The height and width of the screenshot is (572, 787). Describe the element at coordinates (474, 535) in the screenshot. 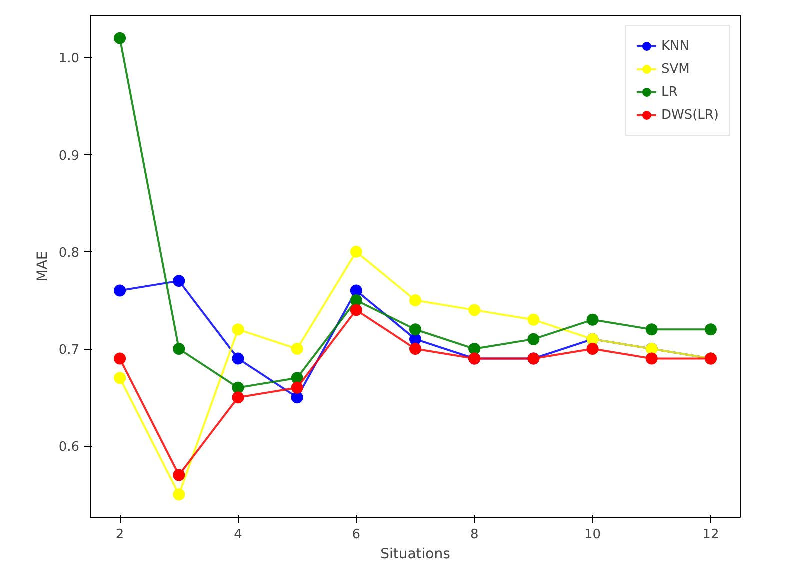

I see `x-tick-label: 8` at that location.